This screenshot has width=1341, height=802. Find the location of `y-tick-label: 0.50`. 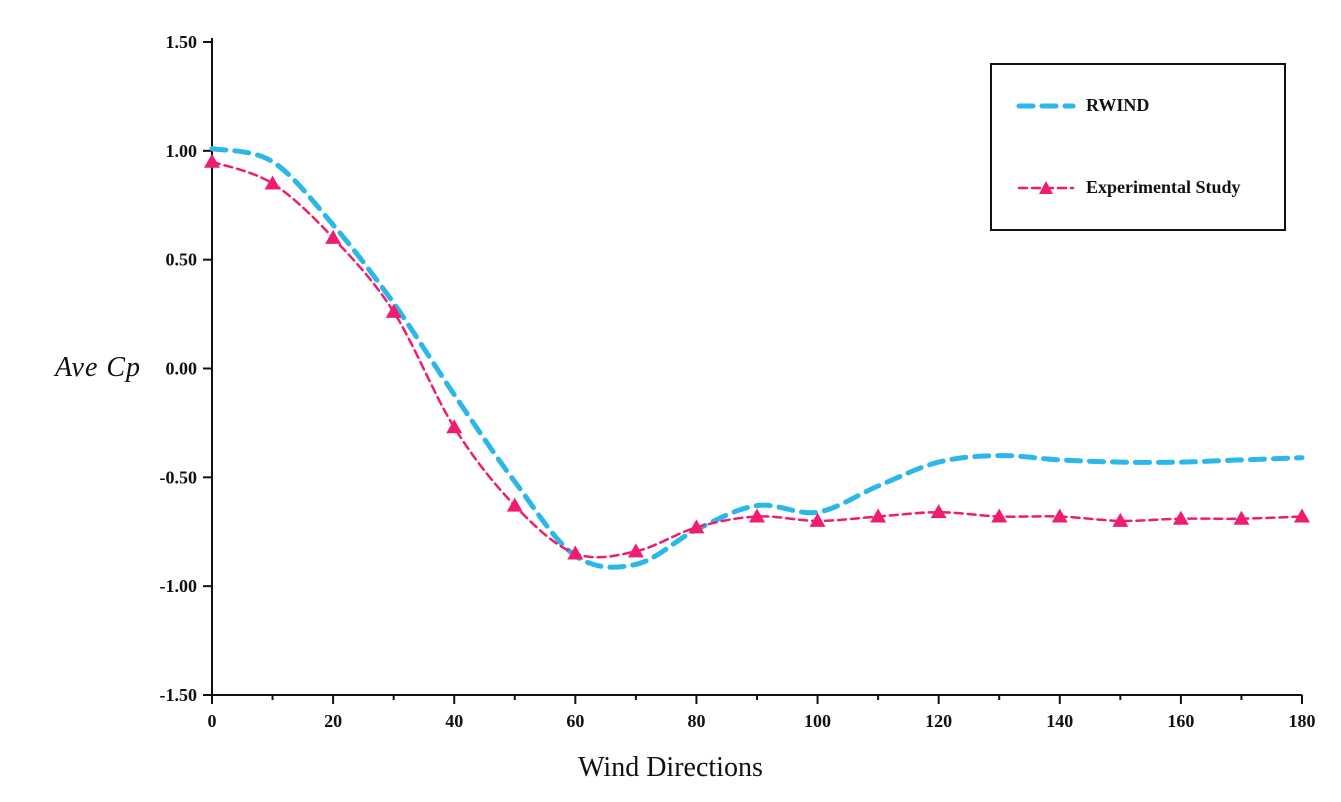

y-tick-label: 0.50 is located at coordinates (182, 260).